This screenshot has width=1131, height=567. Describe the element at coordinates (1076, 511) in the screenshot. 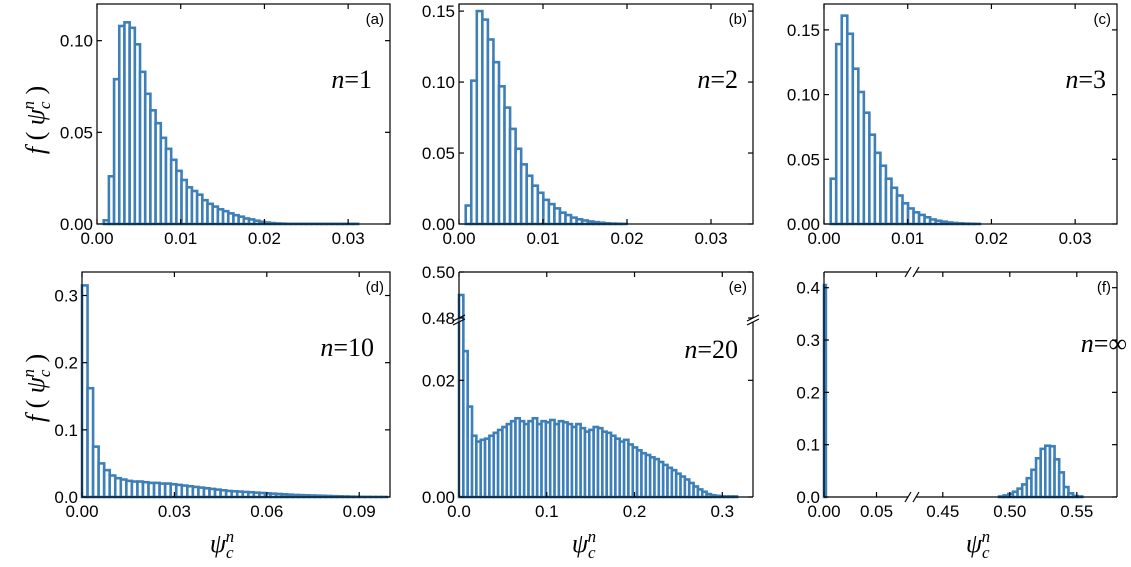

I see `x-tick-label: 0.55` at that location.